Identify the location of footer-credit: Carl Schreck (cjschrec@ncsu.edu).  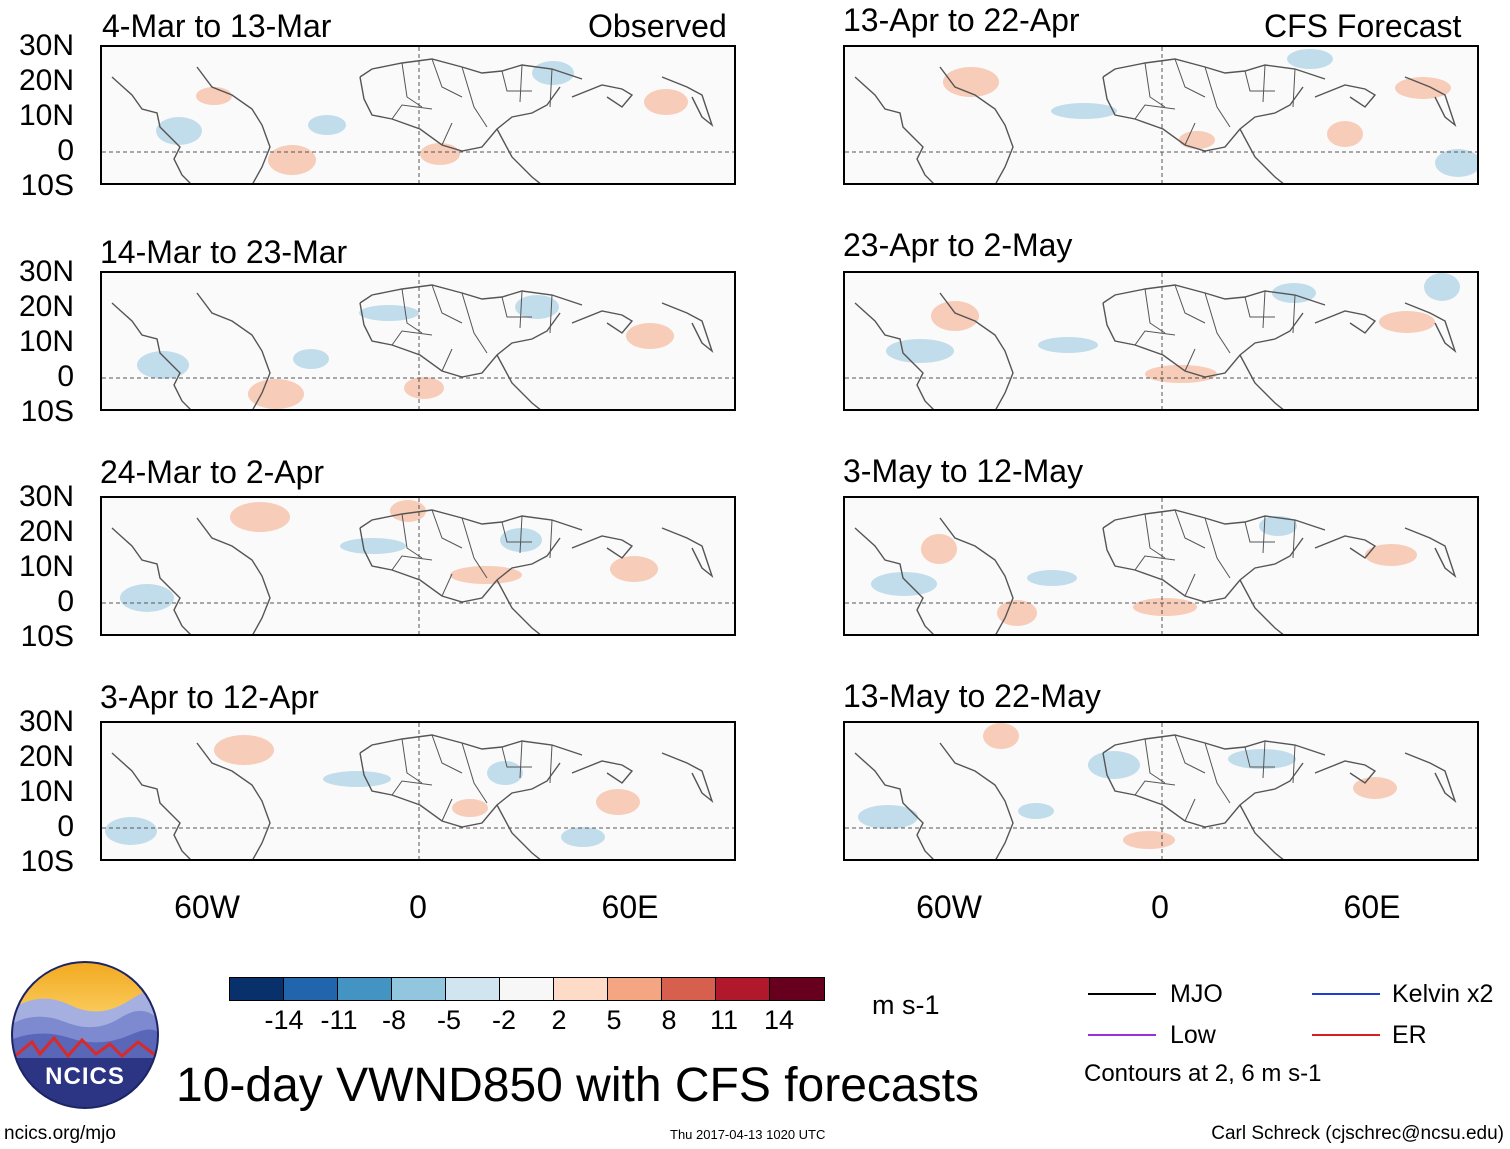
(1357, 1133).